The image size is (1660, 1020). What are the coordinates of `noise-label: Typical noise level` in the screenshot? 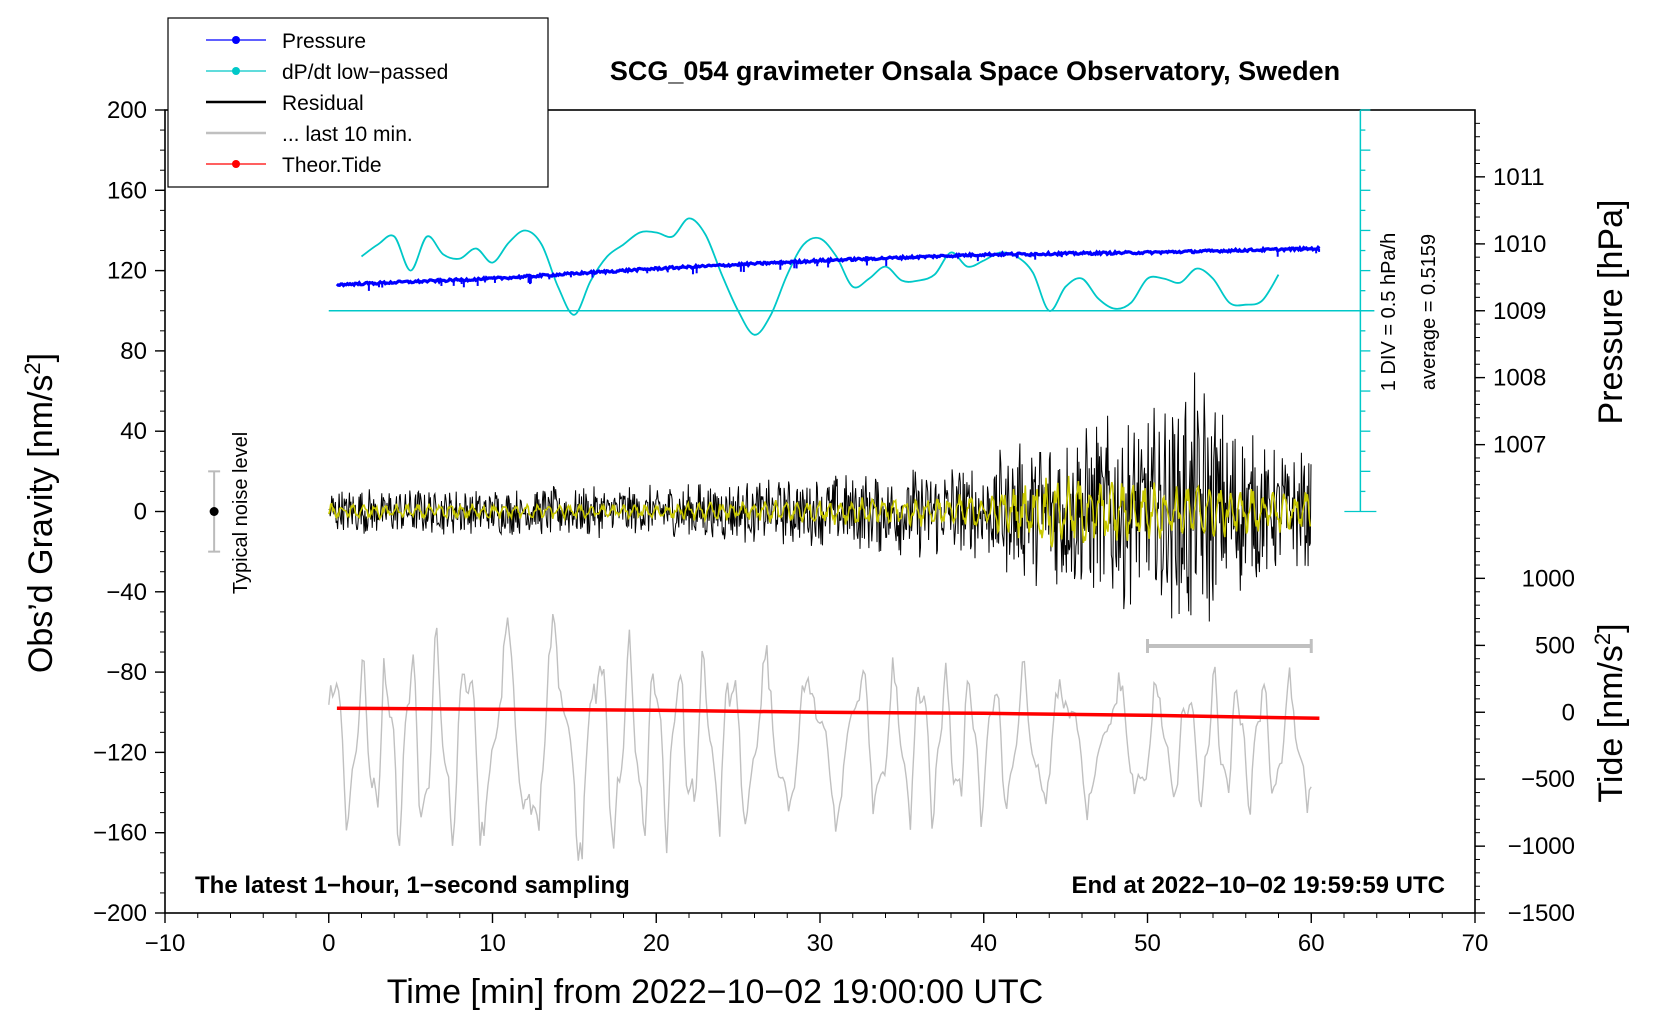 It's located at (241, 513).